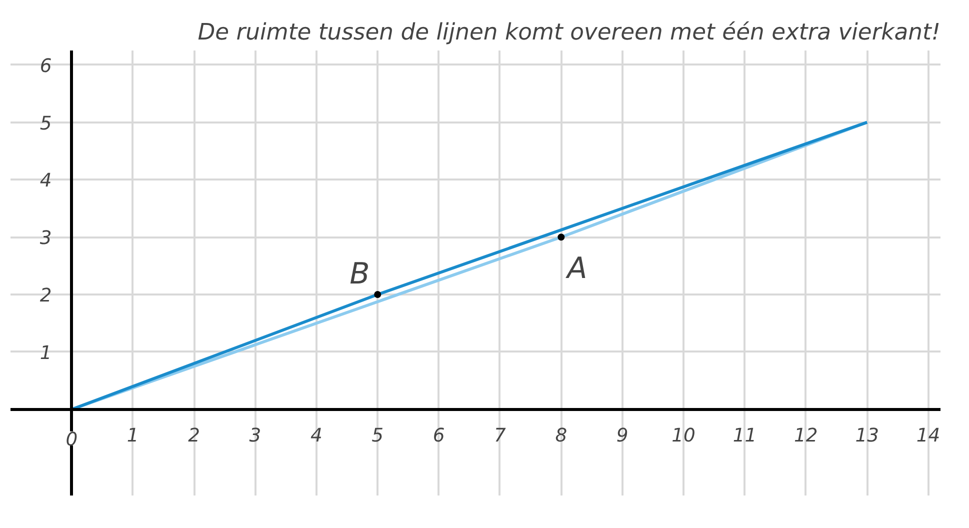 The width and height of the screenshot is (969, 528). Describe the element at coordinates (46, 353) in the screenshot. I see `y-tick-label: 1` at that location.